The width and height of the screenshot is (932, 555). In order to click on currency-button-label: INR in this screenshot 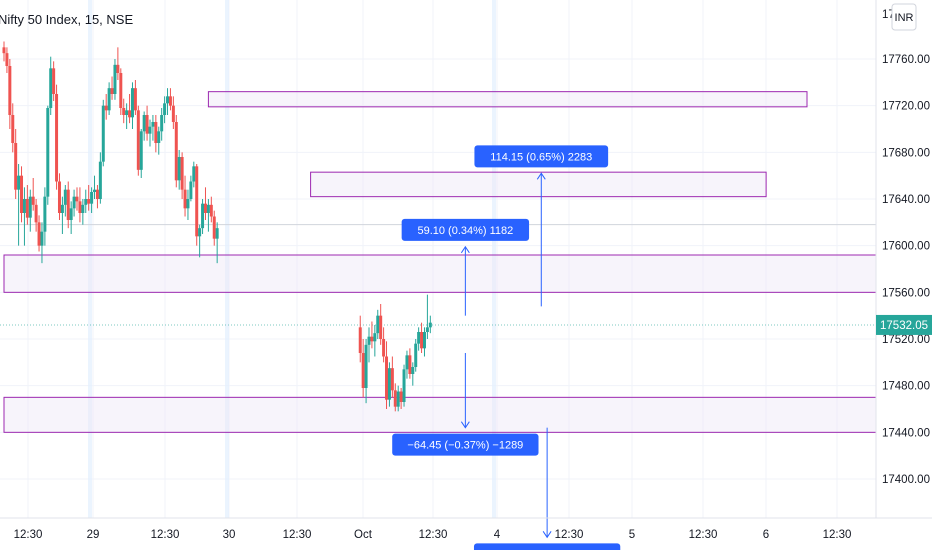, I will do `click(904, 18)`.